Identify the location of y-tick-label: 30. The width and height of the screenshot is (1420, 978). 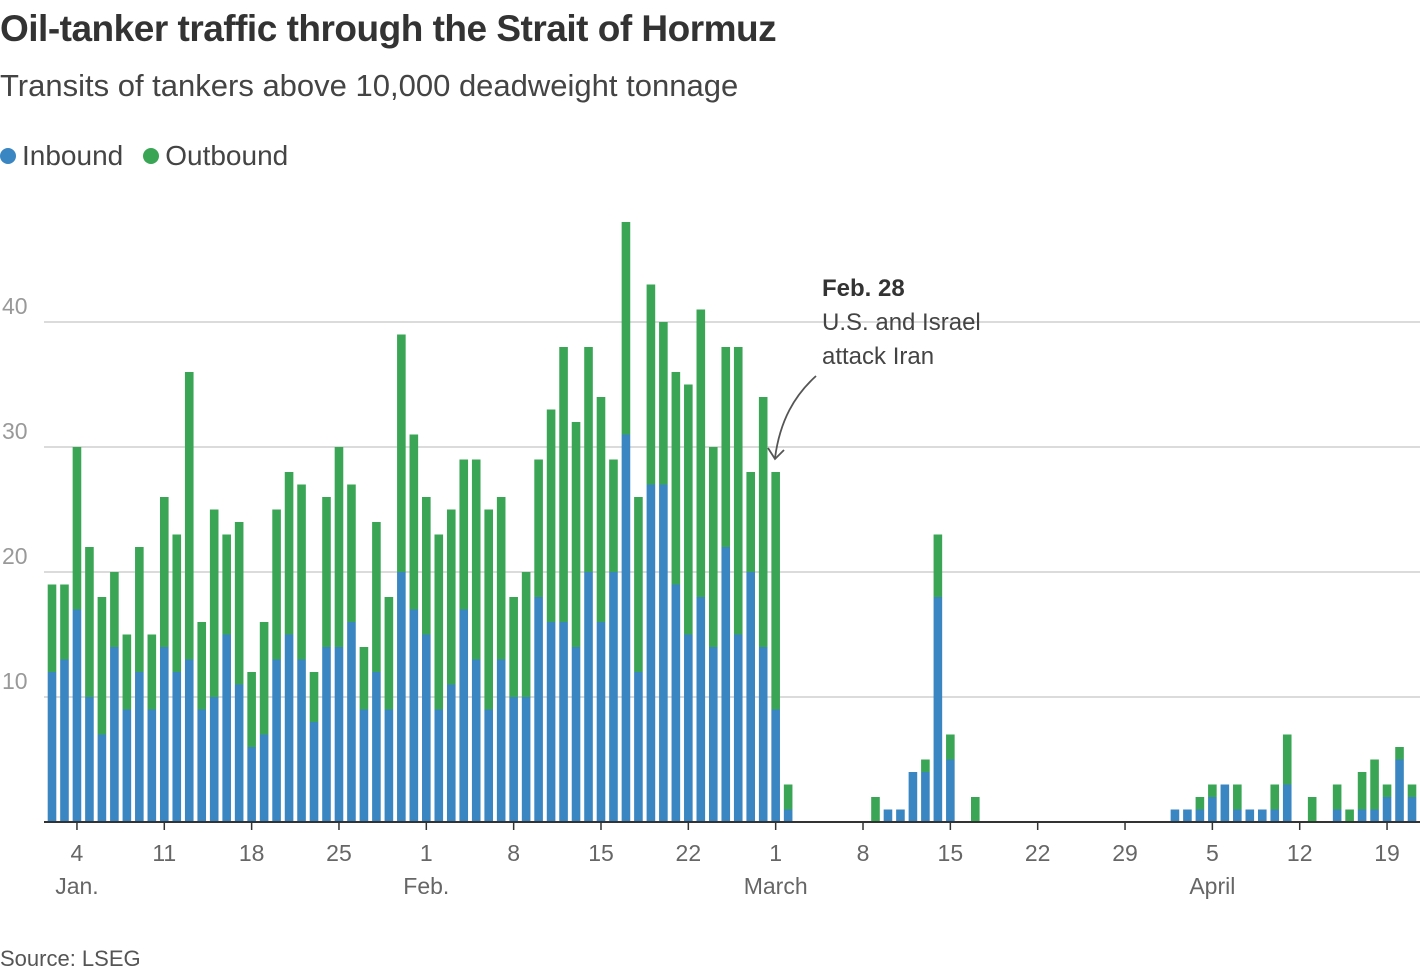
(15, 431).